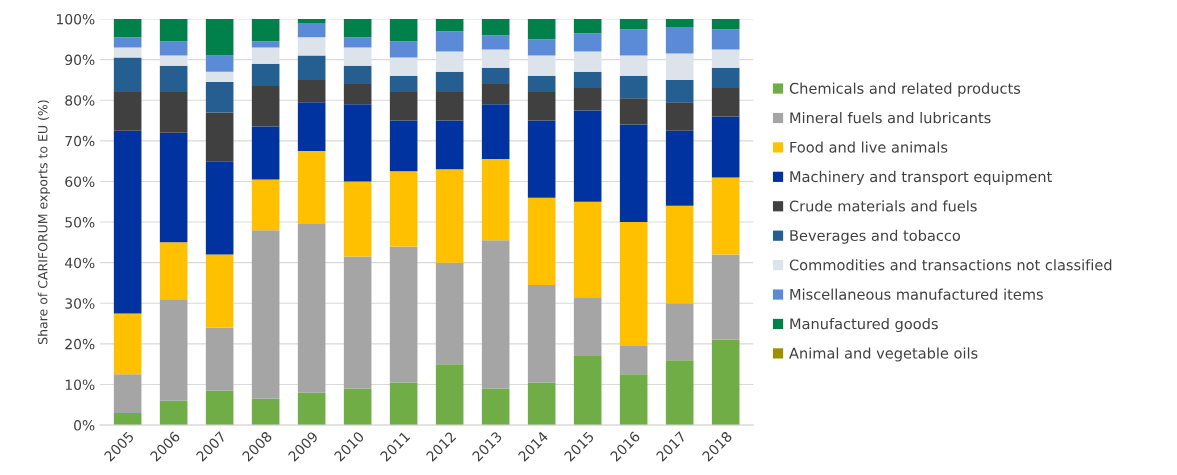 This screenshot has height=475, width=1177. What do you see at coordinates (883, 354) in the screenshot?
I see `legend-label: Animal and vegetable oils` at bounding box center [883, 354].